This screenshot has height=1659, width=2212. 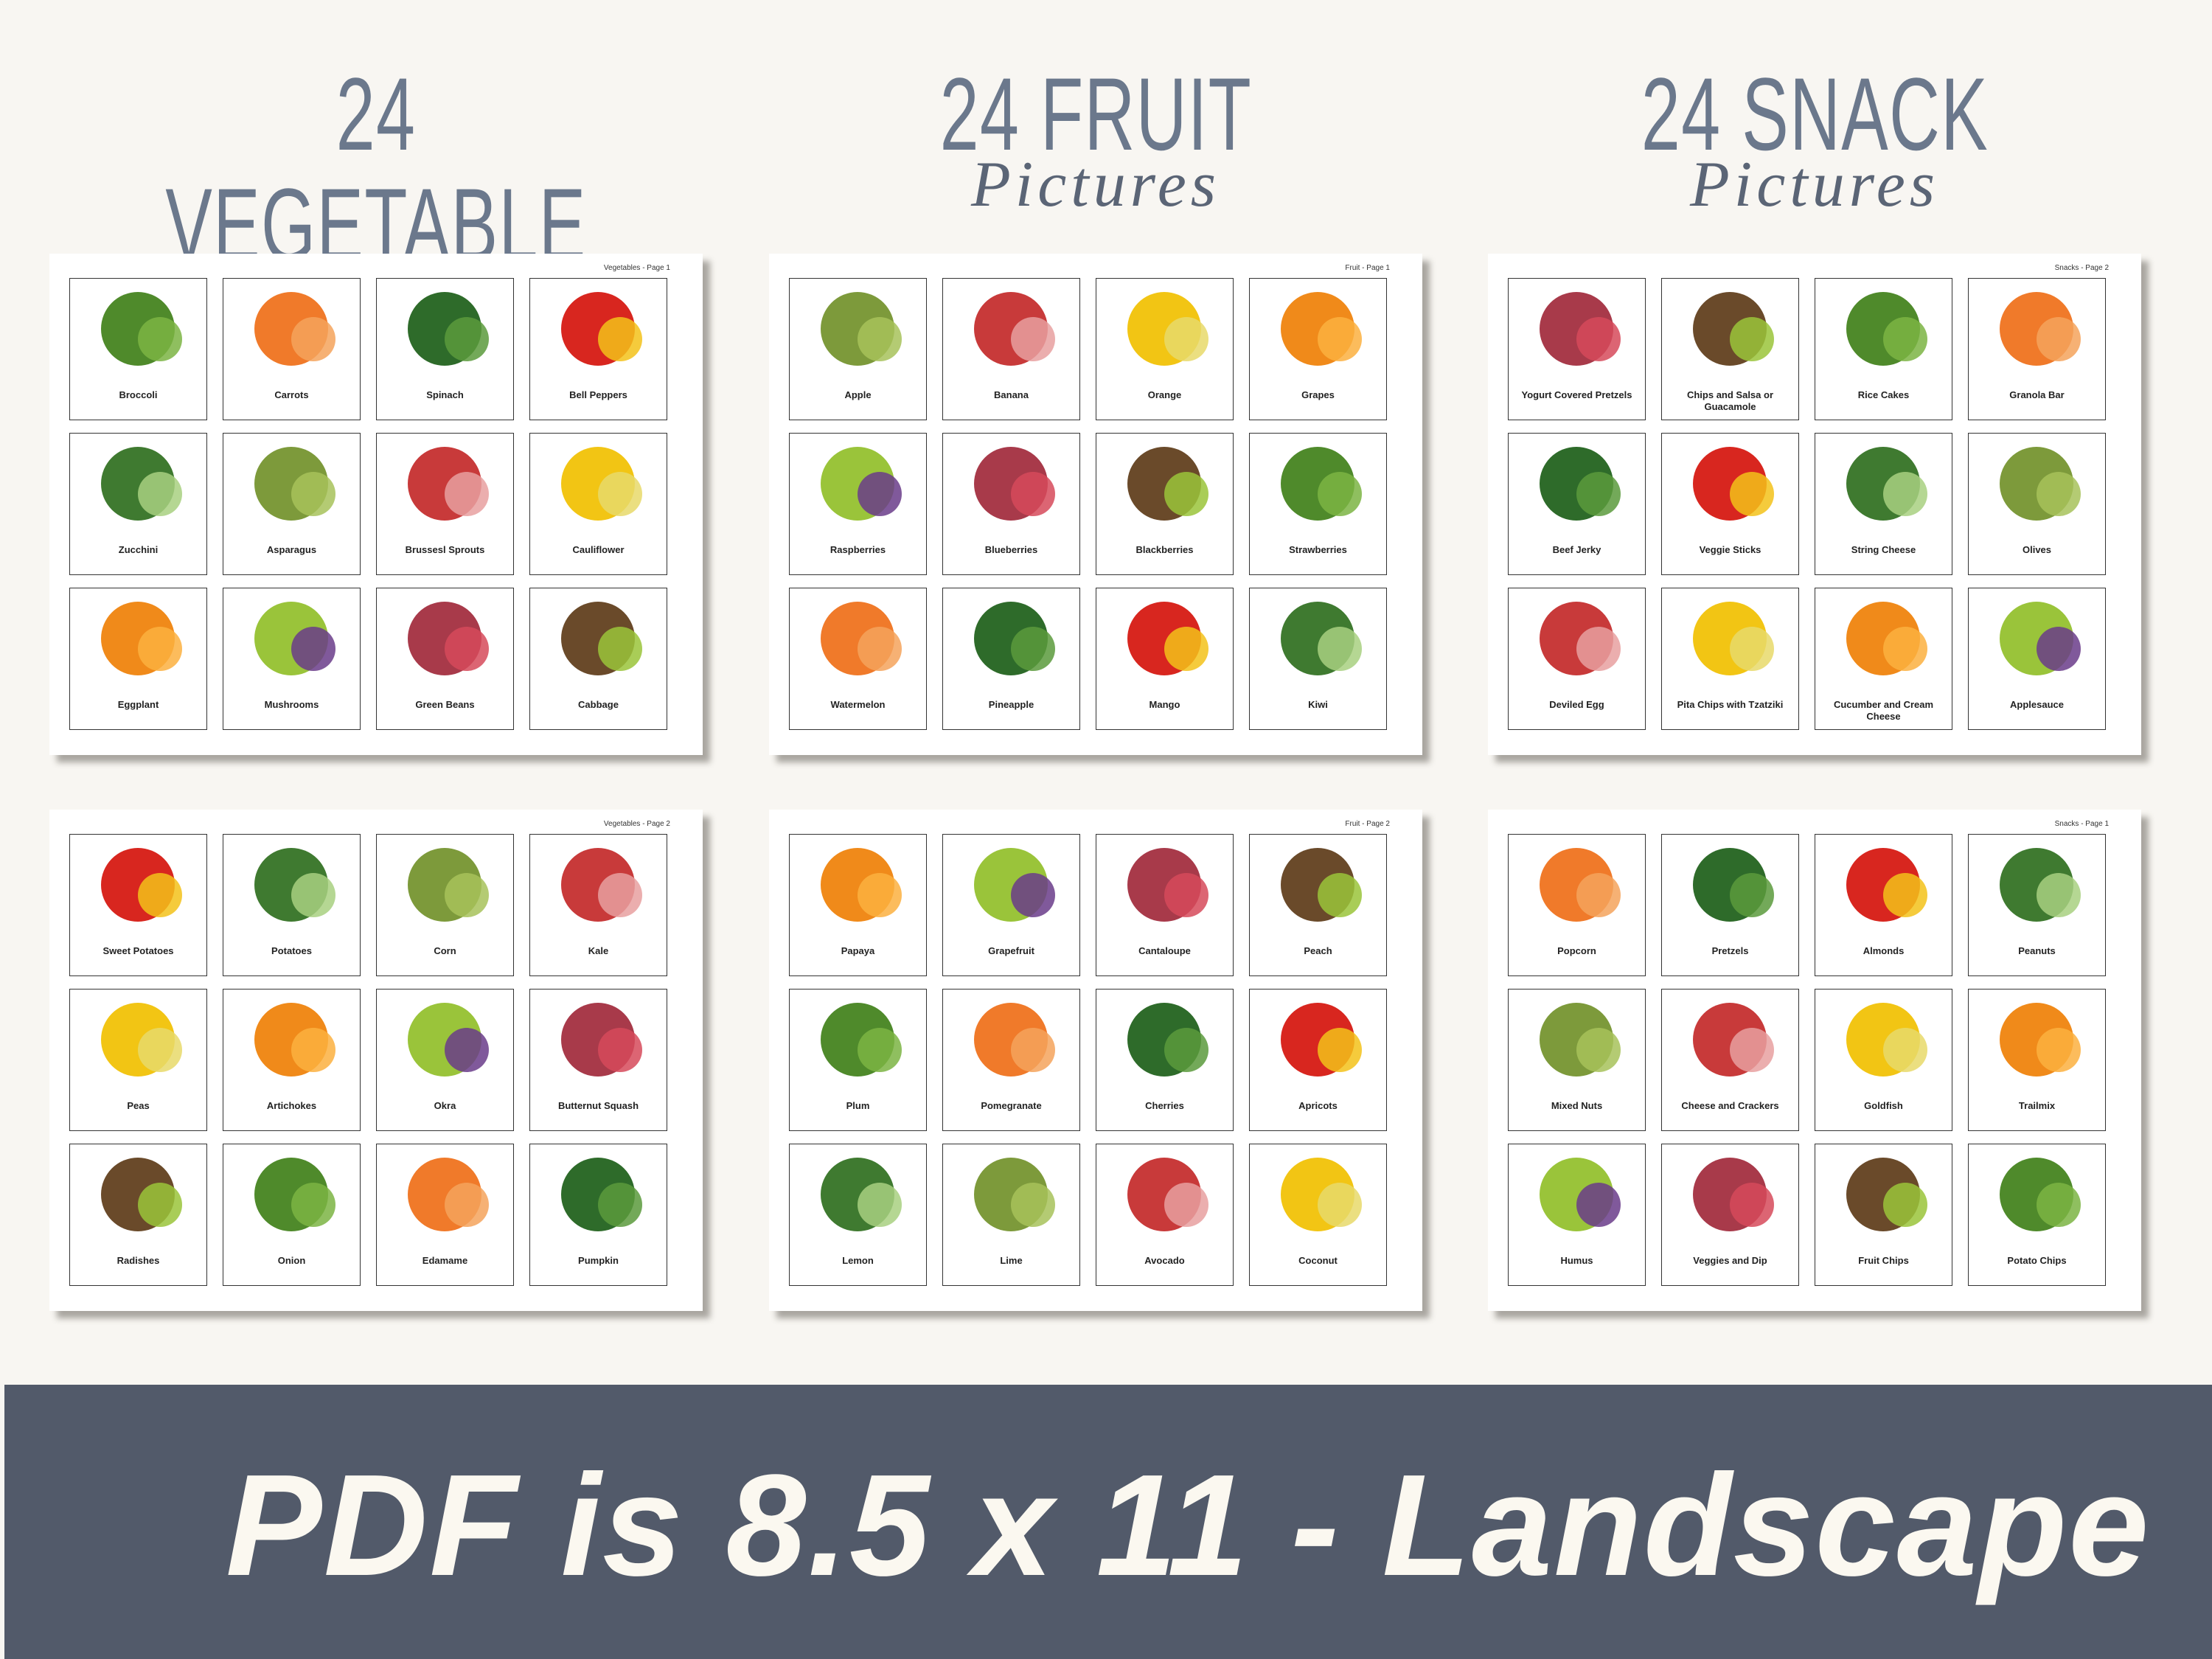 What do you see at coordinates (1095, 114) in the screenshot?
I see `heading-title: 24 FRUIT` at bounding box center [1095, 114].